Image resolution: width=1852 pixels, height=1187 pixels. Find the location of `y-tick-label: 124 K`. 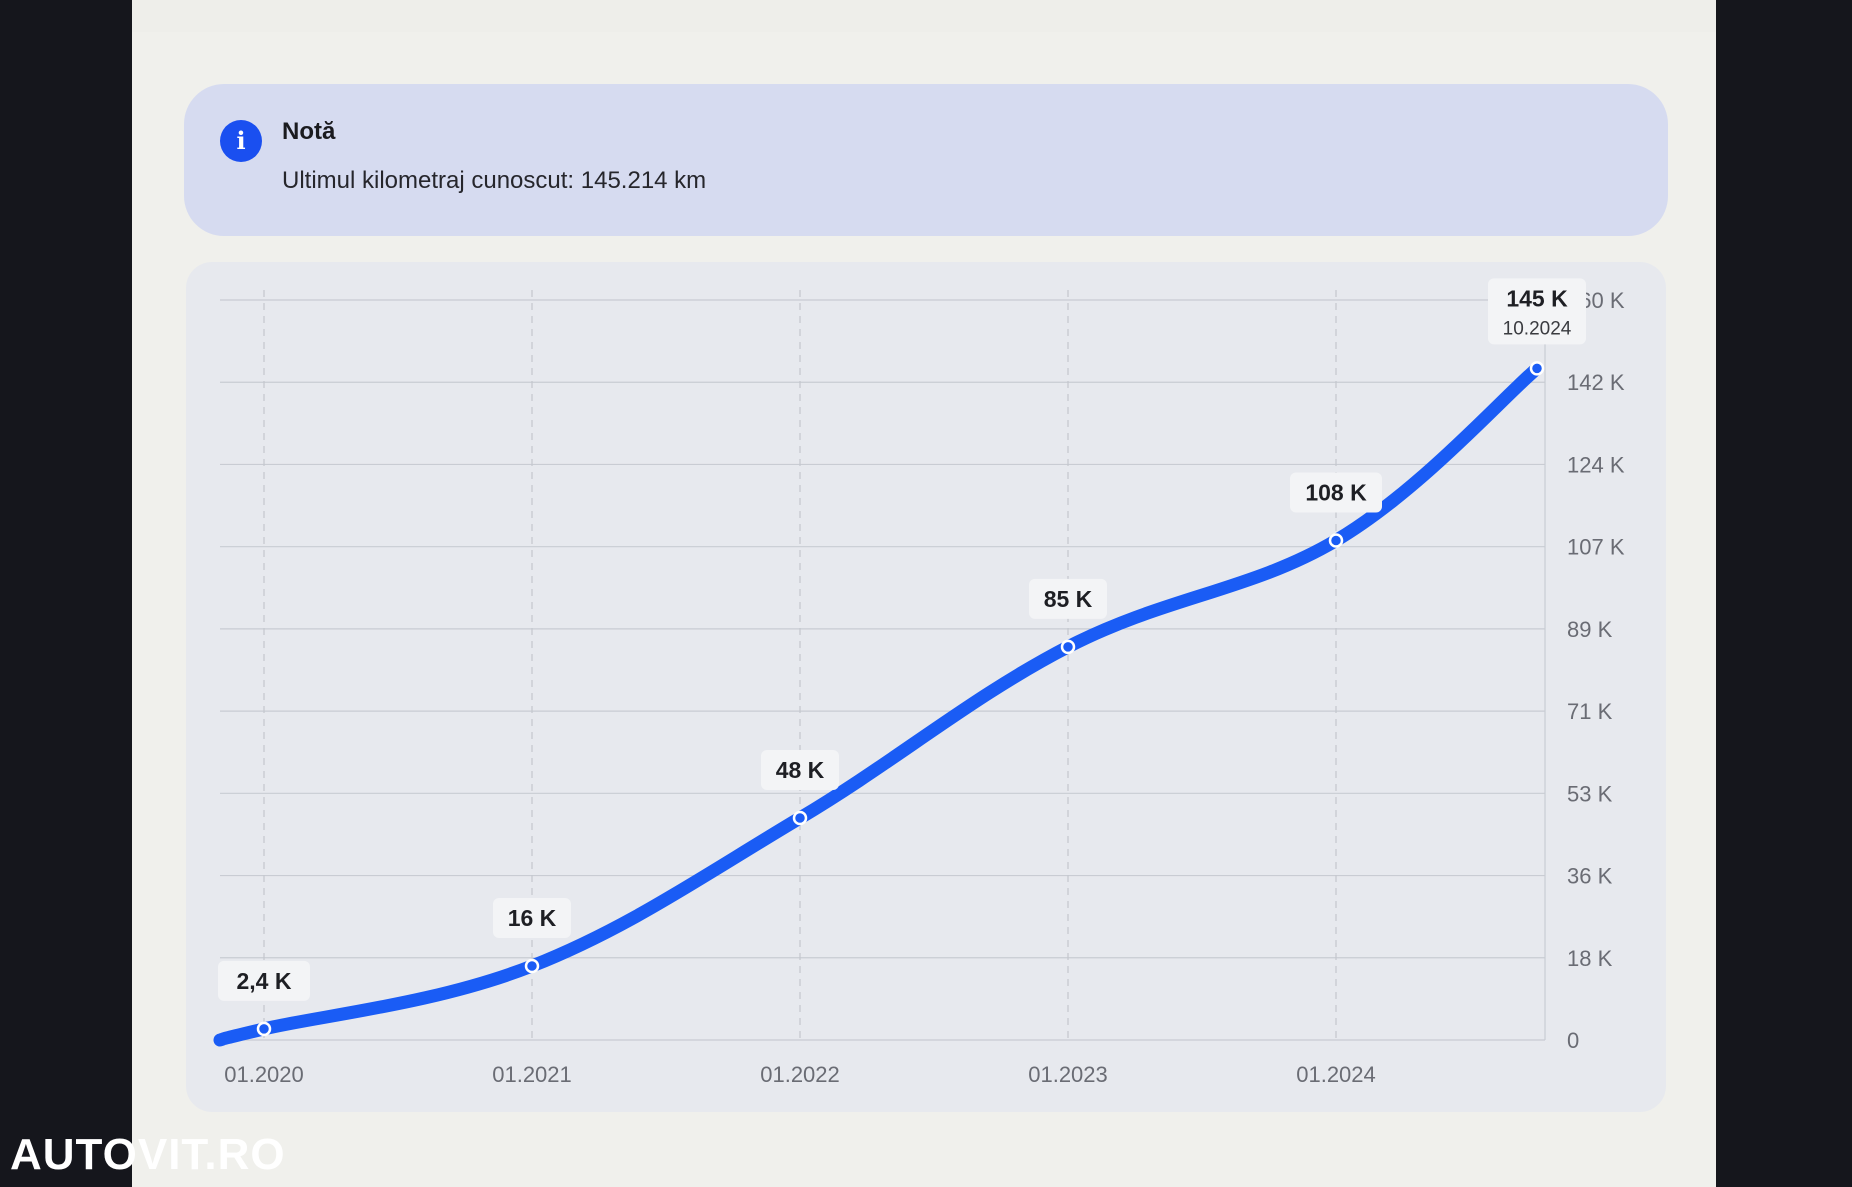

y-tick-label: 124 K is located at coordinates (1596, 464).